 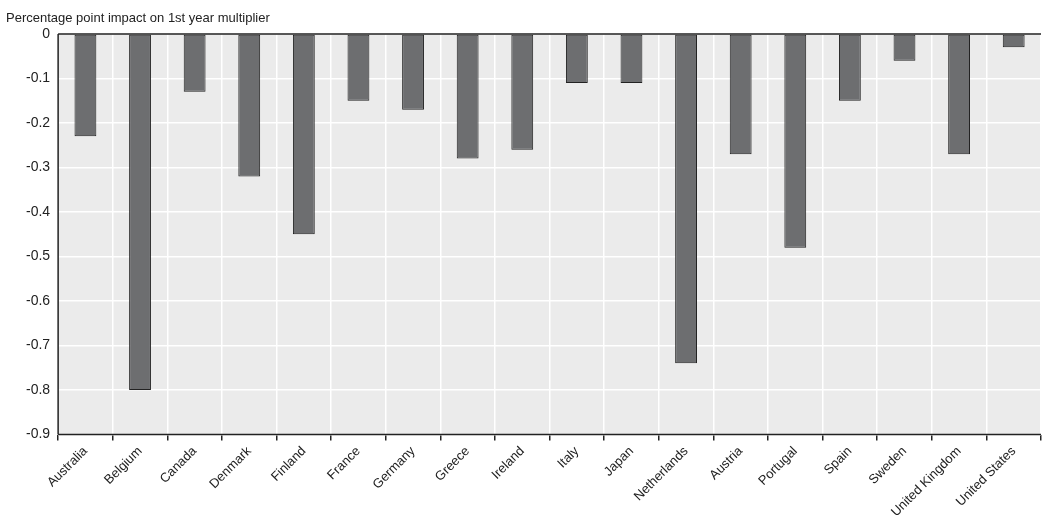 I want to click on y-tick-label: 0, so click(x=46, y=32).